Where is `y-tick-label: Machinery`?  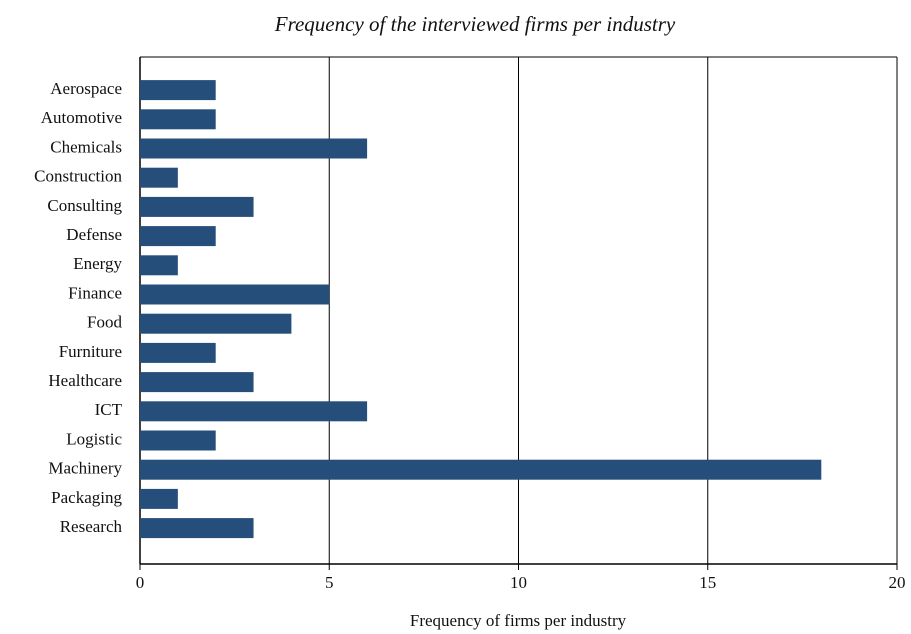
y-tick-label: Machinery is located at coordinates (85, 468).